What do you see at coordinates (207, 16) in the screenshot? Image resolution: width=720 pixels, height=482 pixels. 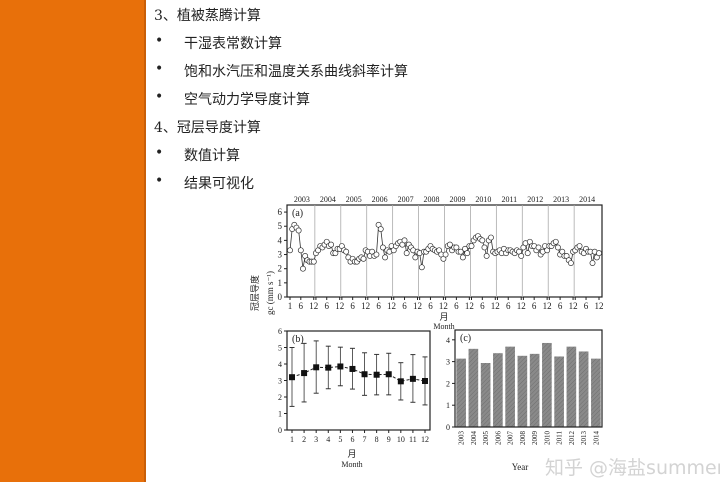 I see `section-heading: 3、植被蒸腾计算` at bounding box center [207, 16].